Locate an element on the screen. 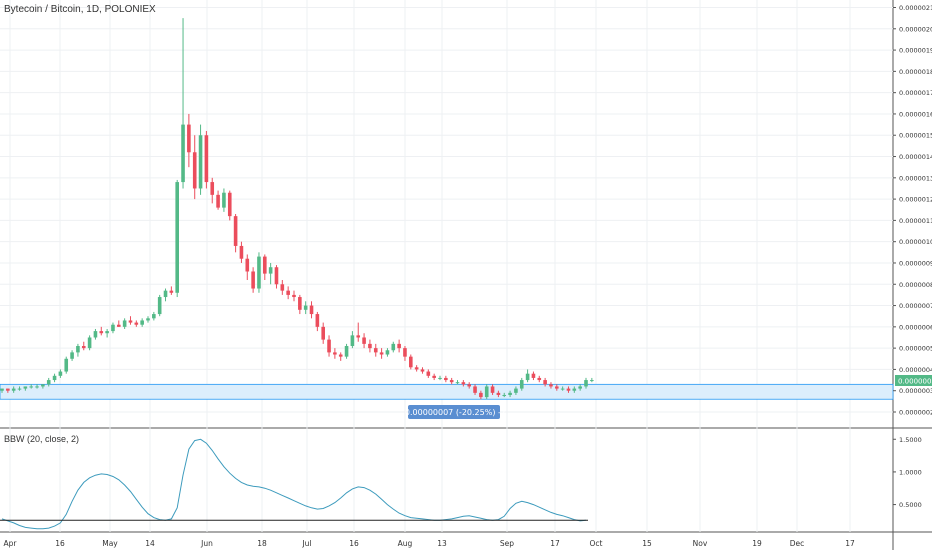 Image resolution: width=932 pixels, height=555 pixels. x-tick-label: Nov is located at coordinates (700, 543).